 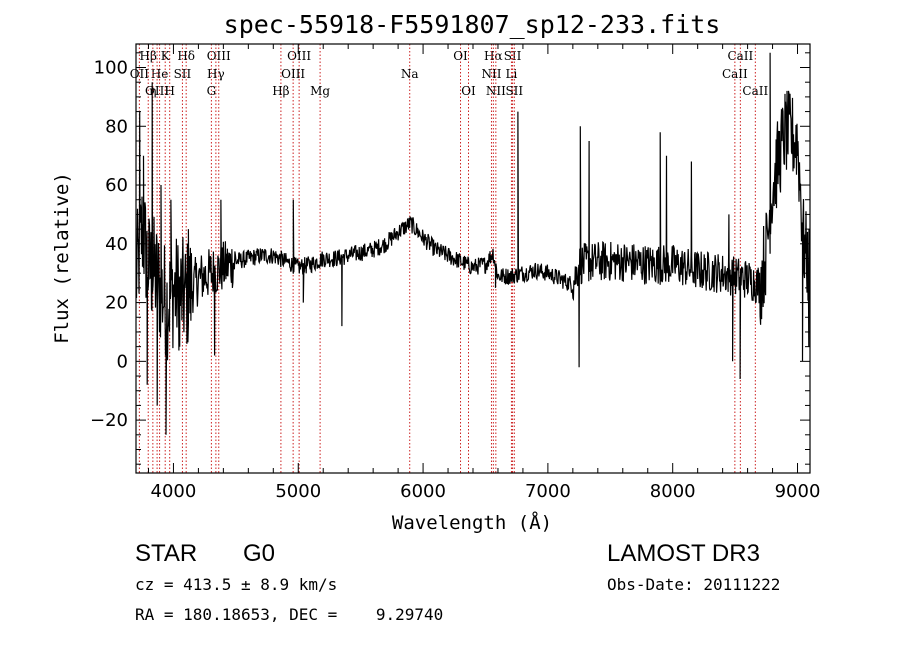 I want to click on spectral-line-label: He, so click(x=160, y=74).